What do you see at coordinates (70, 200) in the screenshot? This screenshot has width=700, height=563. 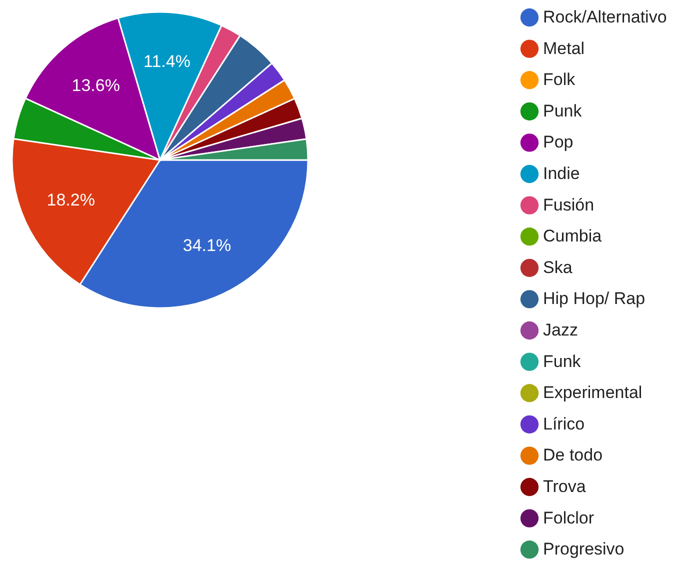 I see `data-label: 18.2%` at bounding box center [70, 200].